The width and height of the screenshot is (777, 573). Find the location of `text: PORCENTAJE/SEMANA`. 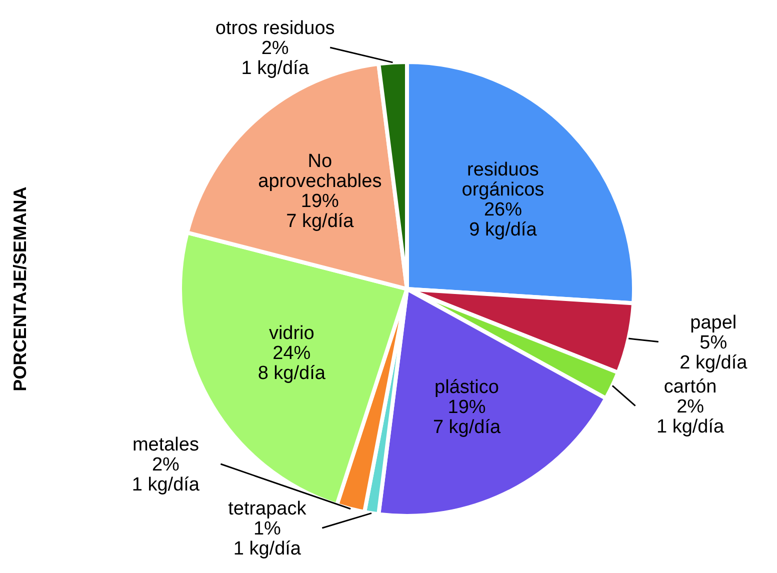

text: PORCENTAJE/SEMANA is located at coordinates (20, 289).